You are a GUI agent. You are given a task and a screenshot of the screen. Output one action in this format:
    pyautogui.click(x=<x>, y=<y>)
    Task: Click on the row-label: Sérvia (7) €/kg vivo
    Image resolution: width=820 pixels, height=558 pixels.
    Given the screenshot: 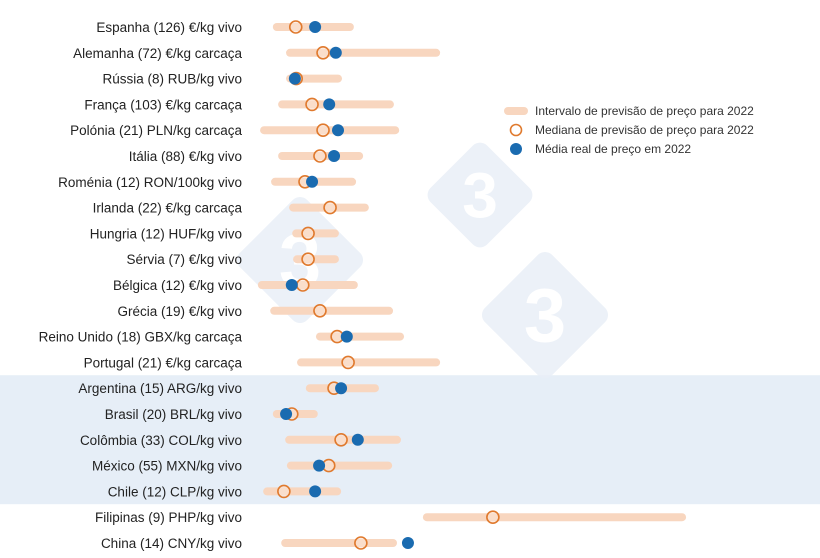 What is the action you would take?
    pyautogui.click(x=184, y=259)
    